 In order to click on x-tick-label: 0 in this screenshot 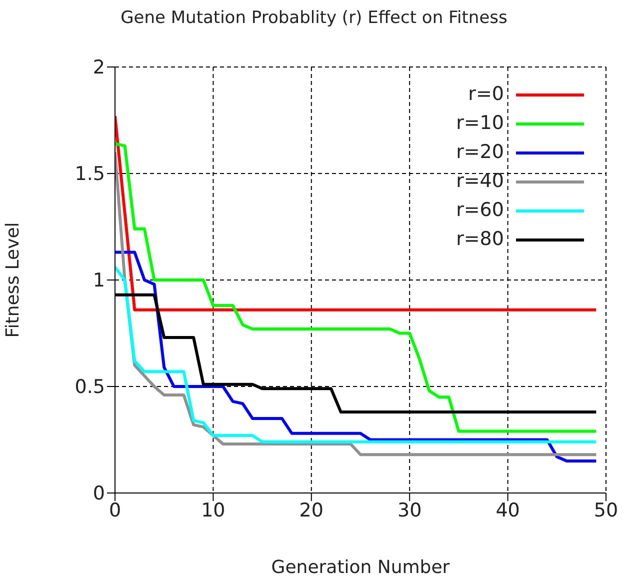, I will do `click(115, 510)`.